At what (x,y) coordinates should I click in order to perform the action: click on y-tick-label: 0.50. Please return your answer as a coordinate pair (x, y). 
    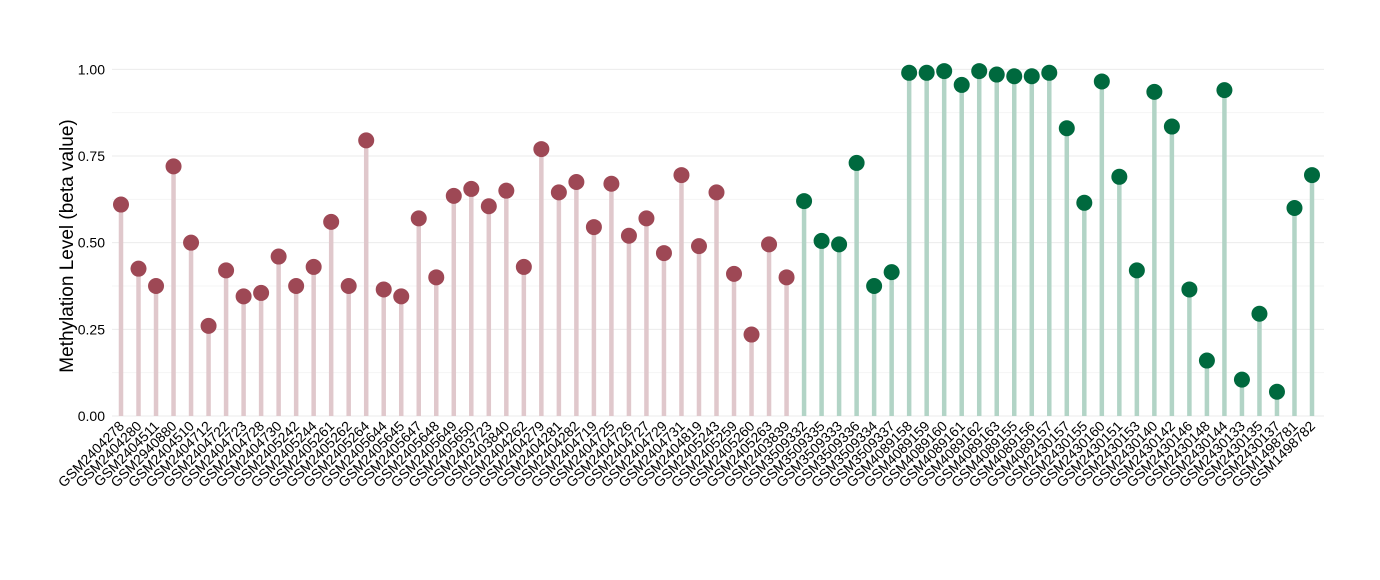
    Looking at the image, I should click on (91, 243).